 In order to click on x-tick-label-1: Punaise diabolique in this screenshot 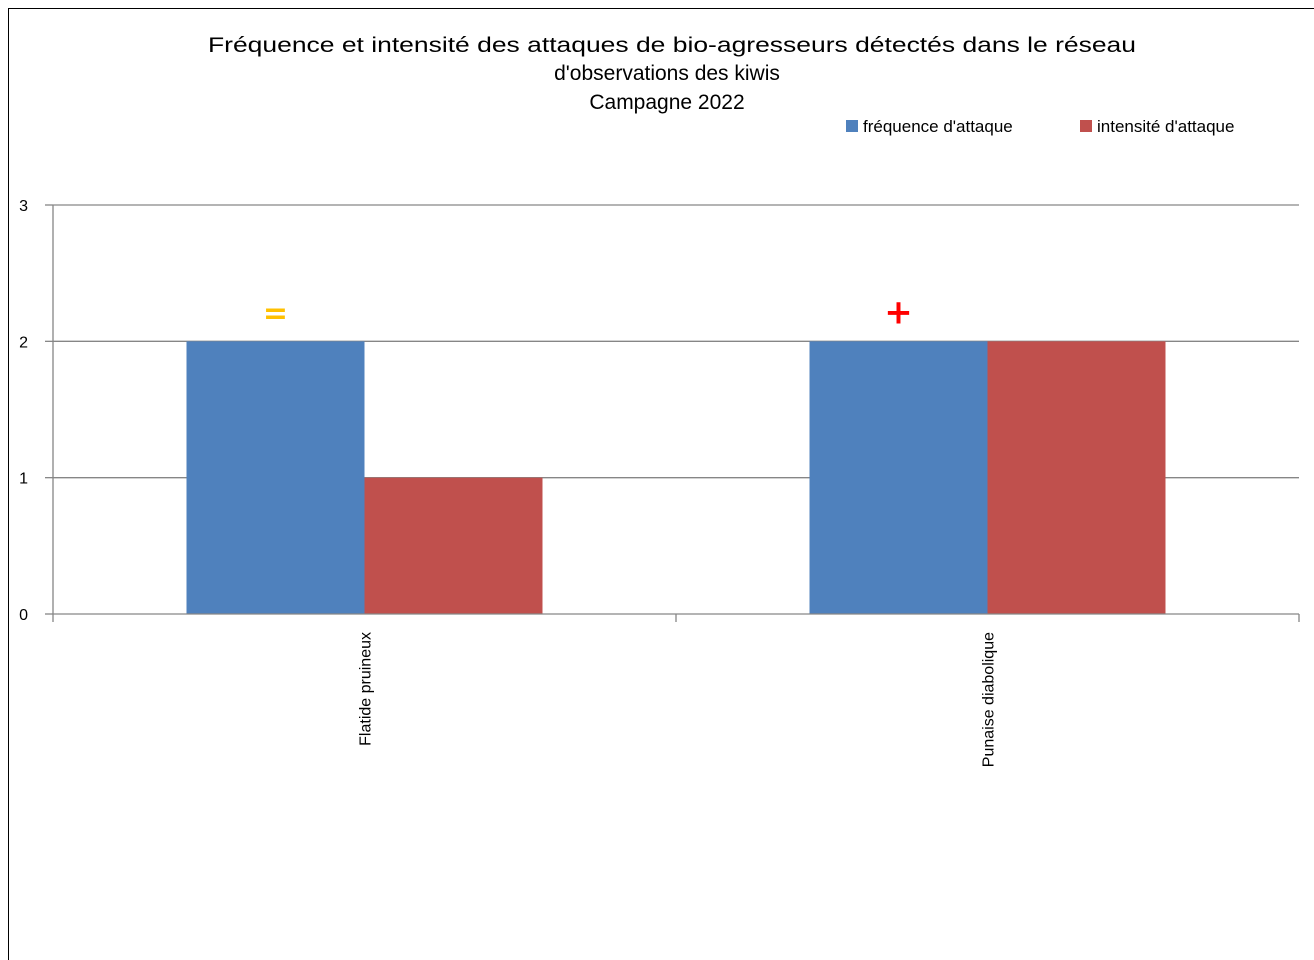, I will do `click(989, 699)`.